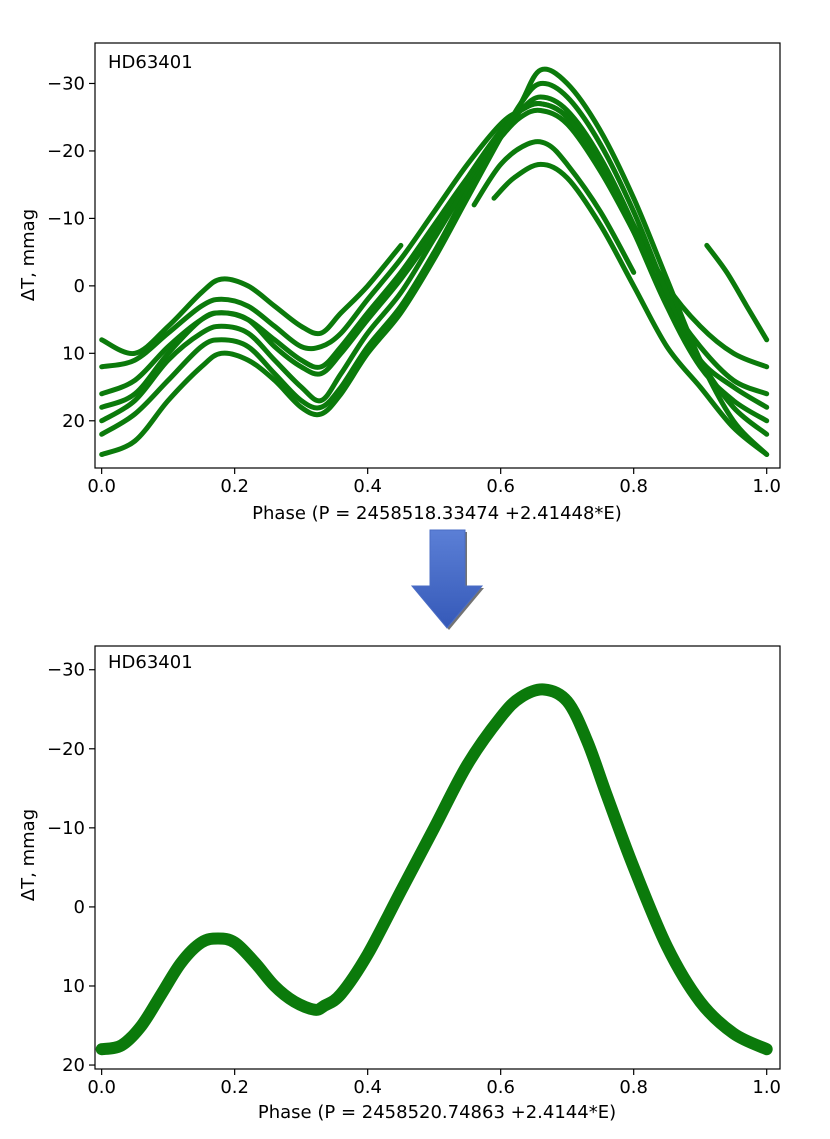 The height and width of the screenshot is (1139, 830). What do you see at coordinates (66, 670) in the screenshot?
I see `bottom-ytick-label: −30` at bounding box center [66, 670].